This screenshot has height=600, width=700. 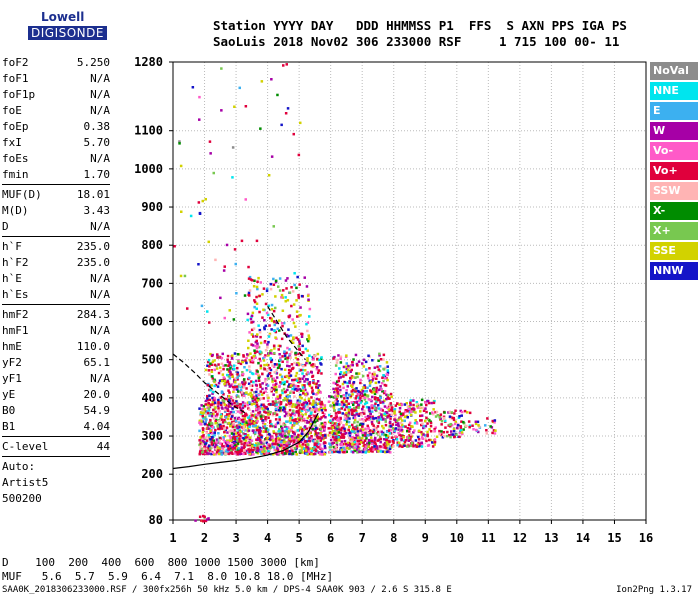 What do you see at coordinates (674, 91) in the screenshot?
I see `legend-item: NNE` at bounding box center [674, 91].